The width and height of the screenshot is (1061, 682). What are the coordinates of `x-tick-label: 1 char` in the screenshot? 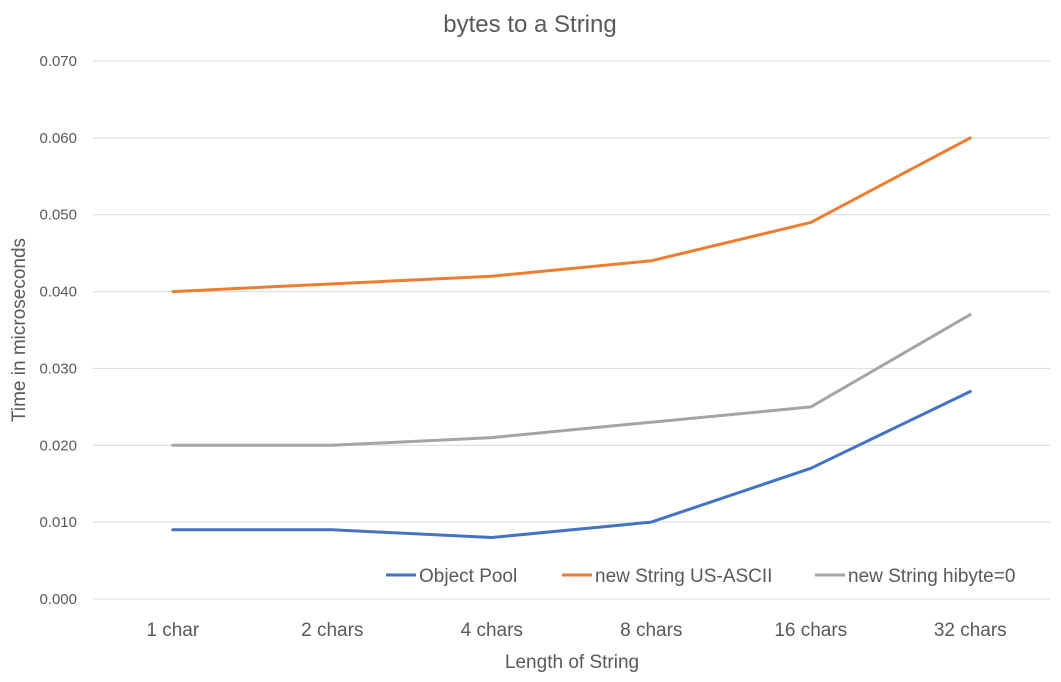 It's located at (172, 630).